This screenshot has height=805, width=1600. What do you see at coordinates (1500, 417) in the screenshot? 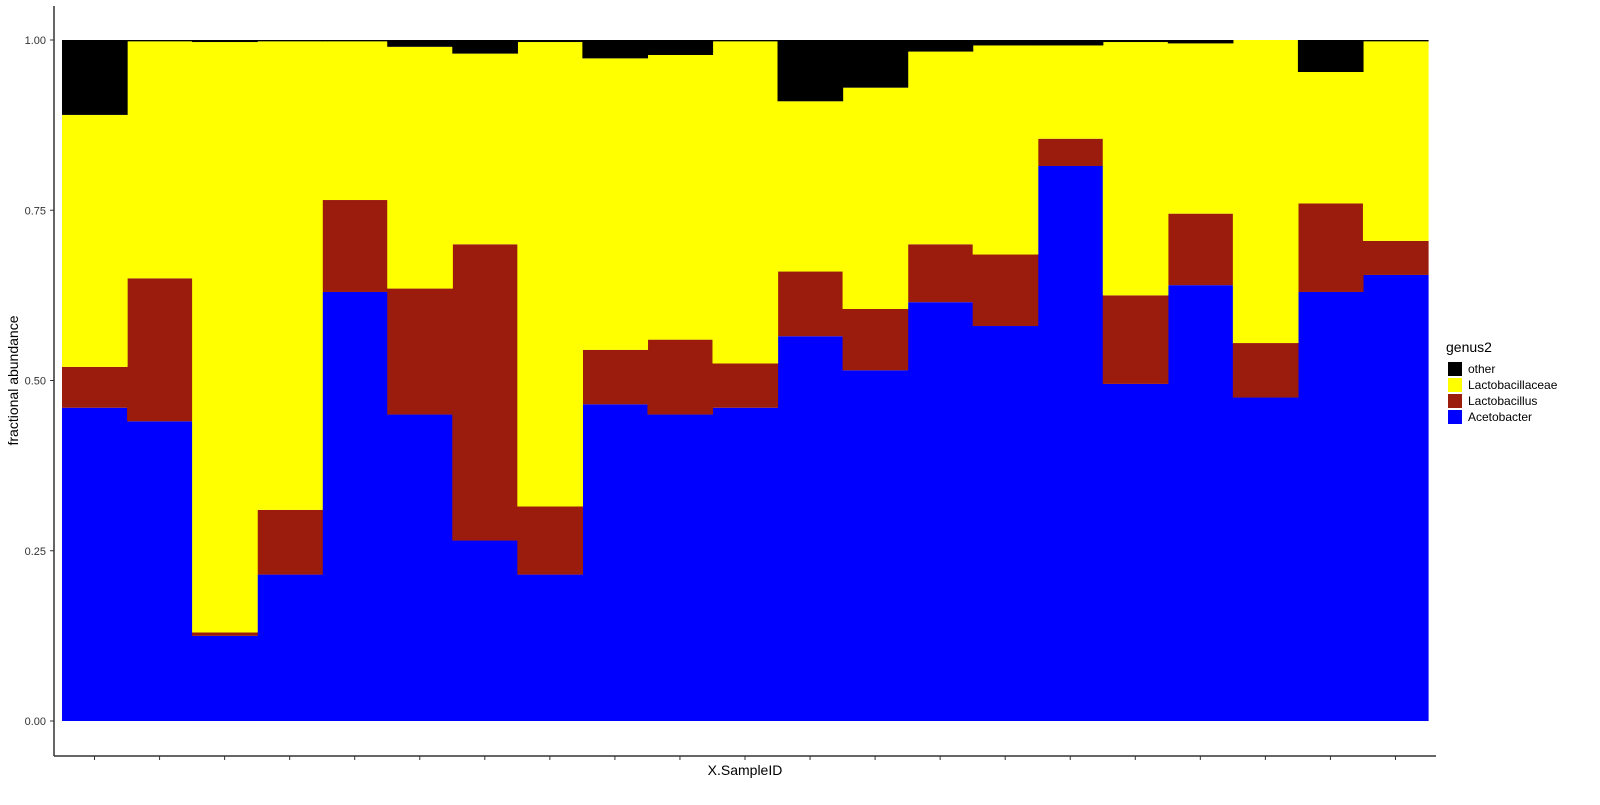
I see `legend-label-acetobacter: Acetobacter` at bounding box center [1500, 417].